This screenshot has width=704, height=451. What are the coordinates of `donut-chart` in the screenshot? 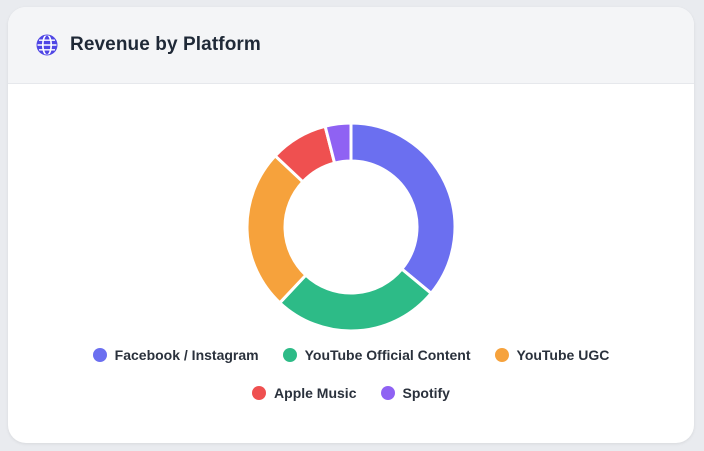 It's located at (351, 227).